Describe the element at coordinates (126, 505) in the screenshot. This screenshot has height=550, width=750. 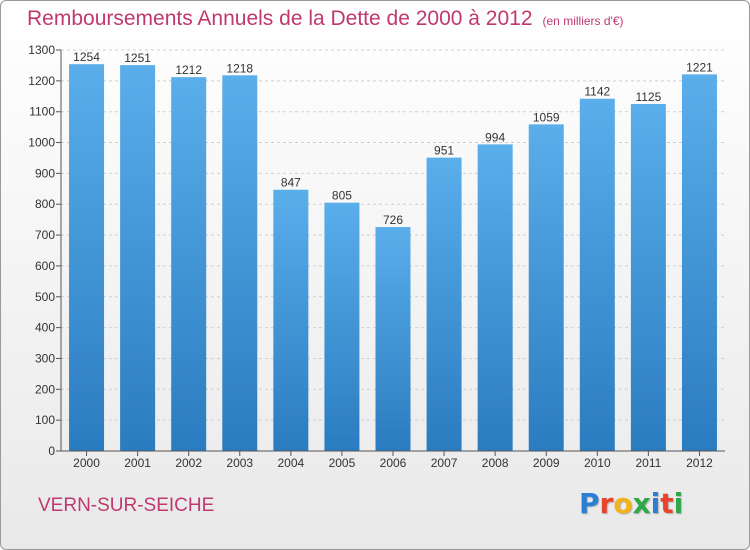
I see `commune-name: VERN-SUR-SEICHE` at that location.